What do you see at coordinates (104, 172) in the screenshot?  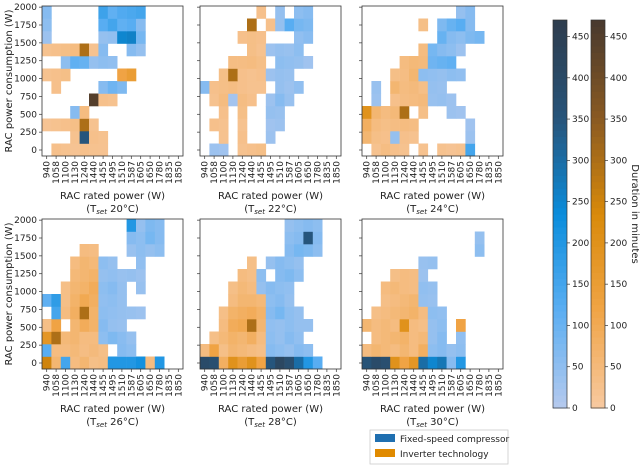 I see `x-tick-label: 1455` at bounding box center [104, 172].